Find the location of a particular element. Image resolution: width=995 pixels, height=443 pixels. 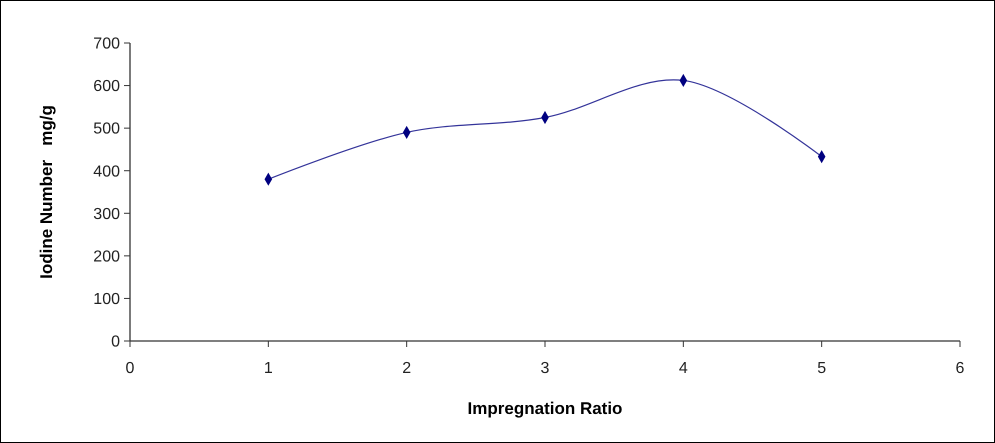

x-tick-label: 4 is located at coordinates (683, 368).